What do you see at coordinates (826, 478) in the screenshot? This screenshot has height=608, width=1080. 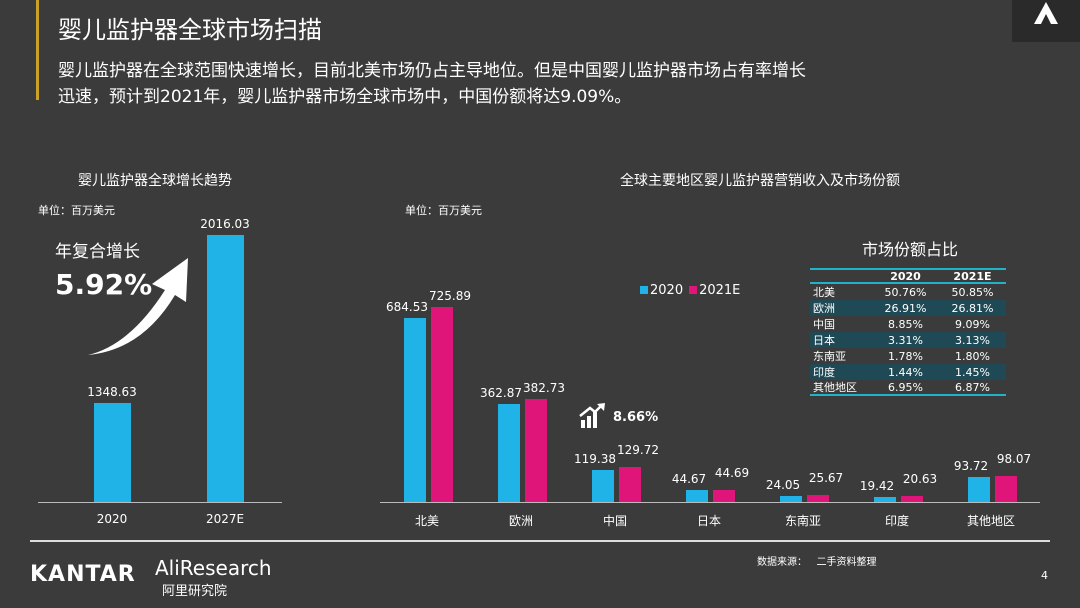 I see `region-value-label: 25.67` at bounding box center [826, 478].